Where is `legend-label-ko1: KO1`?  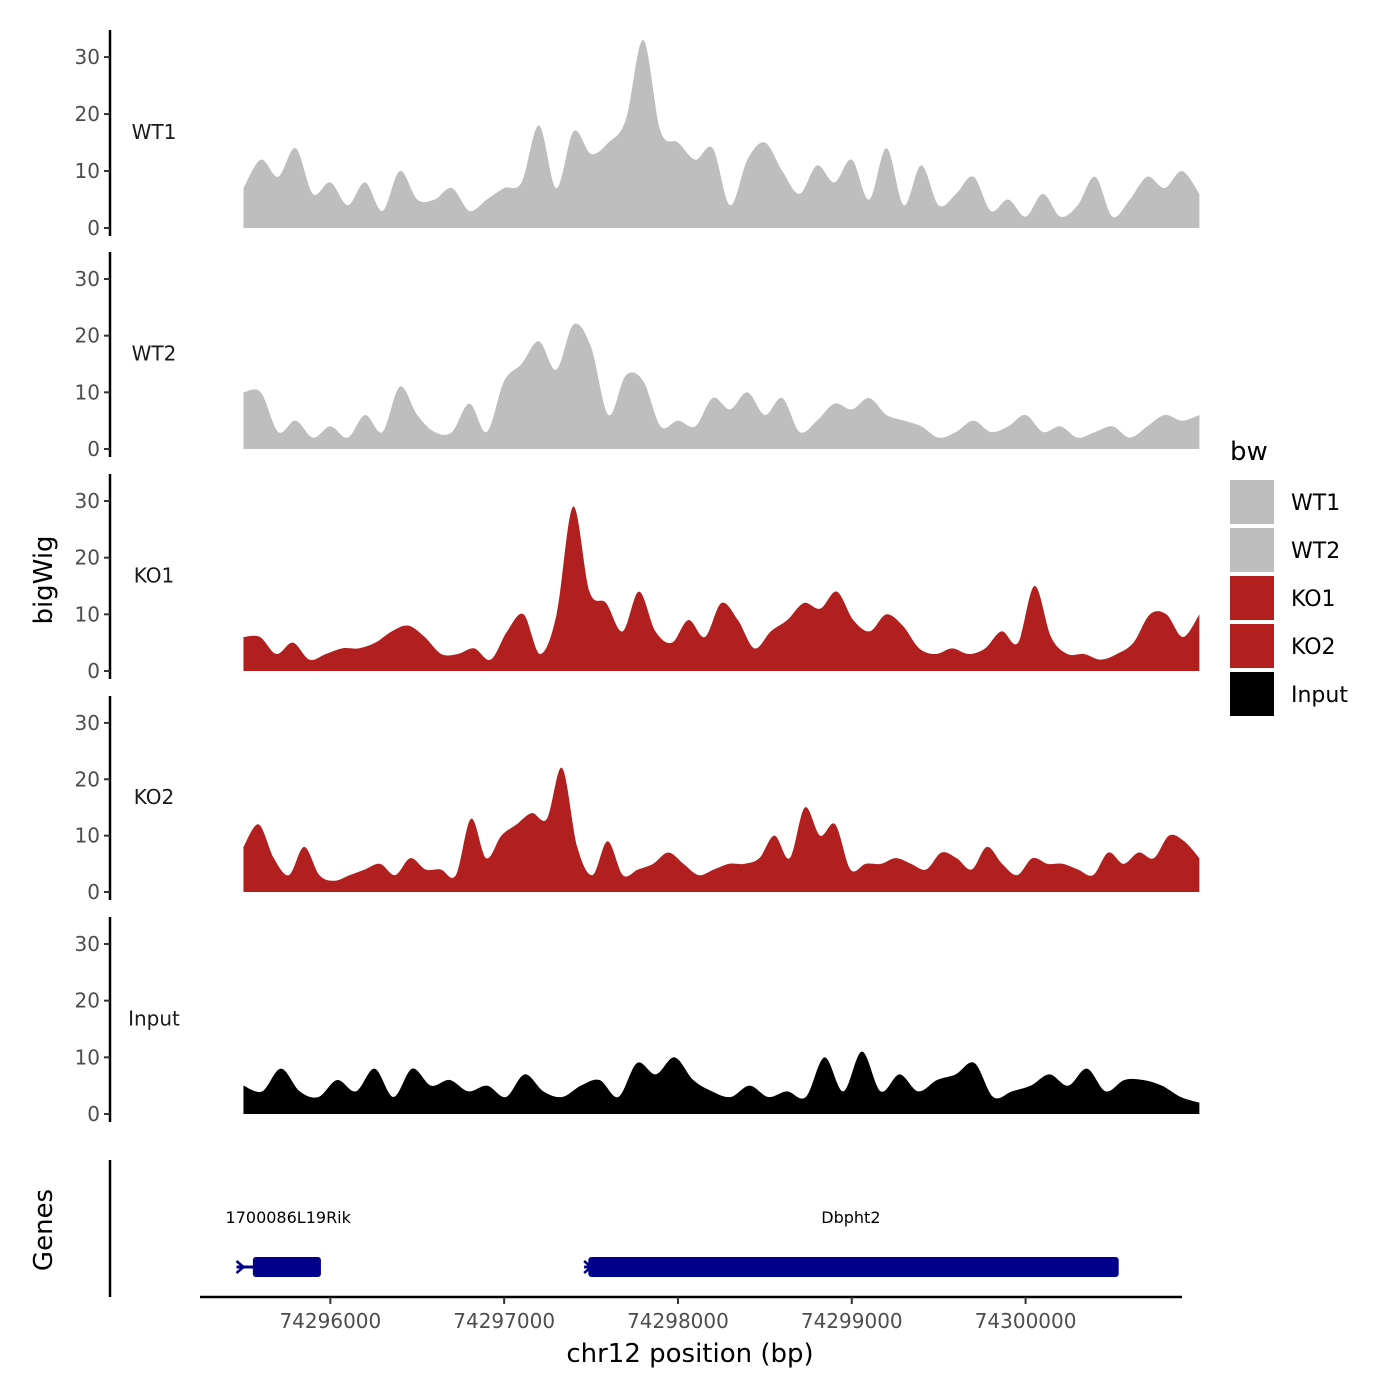
legend-label-ko1: KO1 is located at coordinates (1313, 599).